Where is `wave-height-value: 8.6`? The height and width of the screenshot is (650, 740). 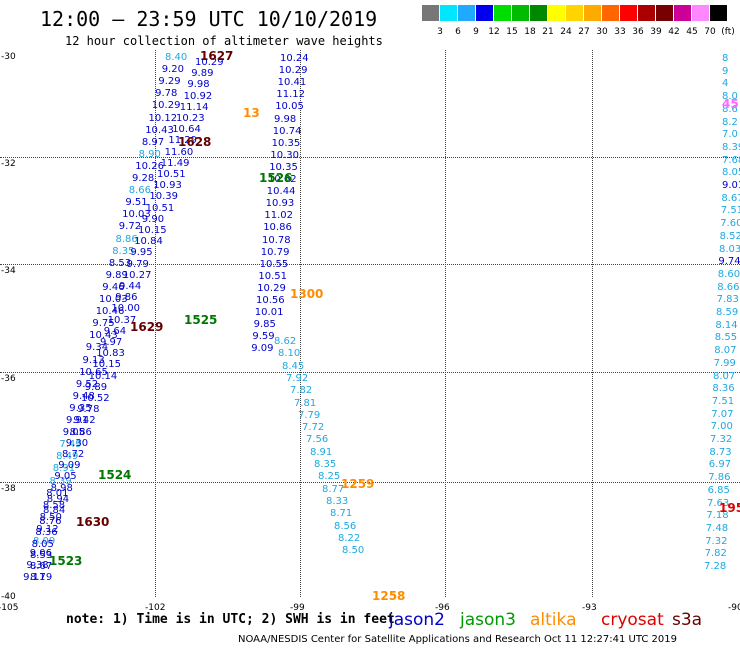
wave-height-value: 8.6 is located at coordinates (730, 109).